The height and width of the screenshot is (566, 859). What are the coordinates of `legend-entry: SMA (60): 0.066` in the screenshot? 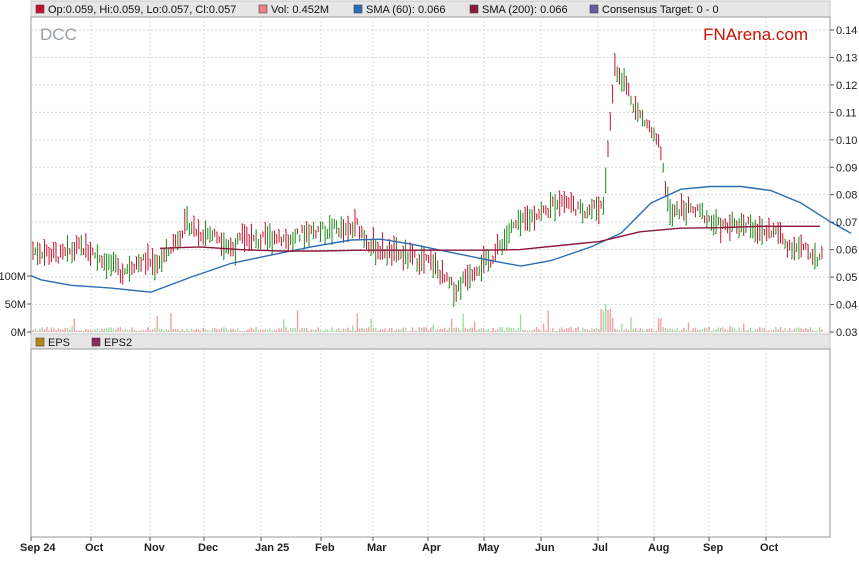 It's located at (406, 10).